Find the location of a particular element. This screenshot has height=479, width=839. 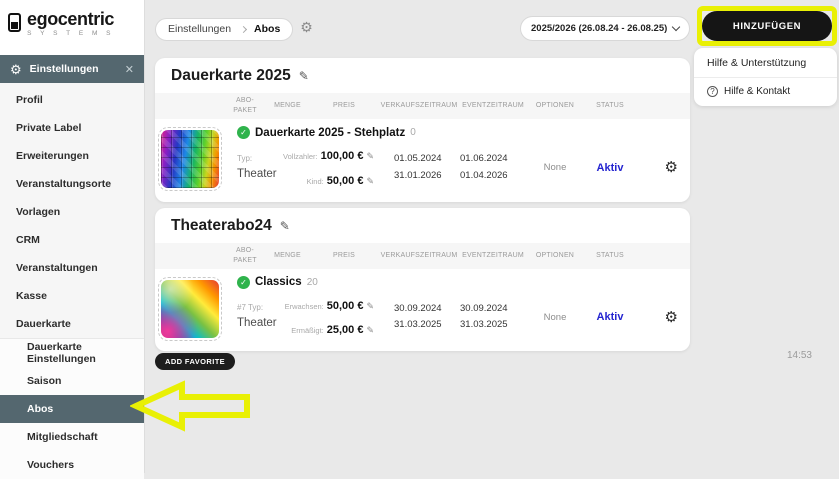

sidebar-item-vouchers: Vouchers is located at coordinates (51, 465).